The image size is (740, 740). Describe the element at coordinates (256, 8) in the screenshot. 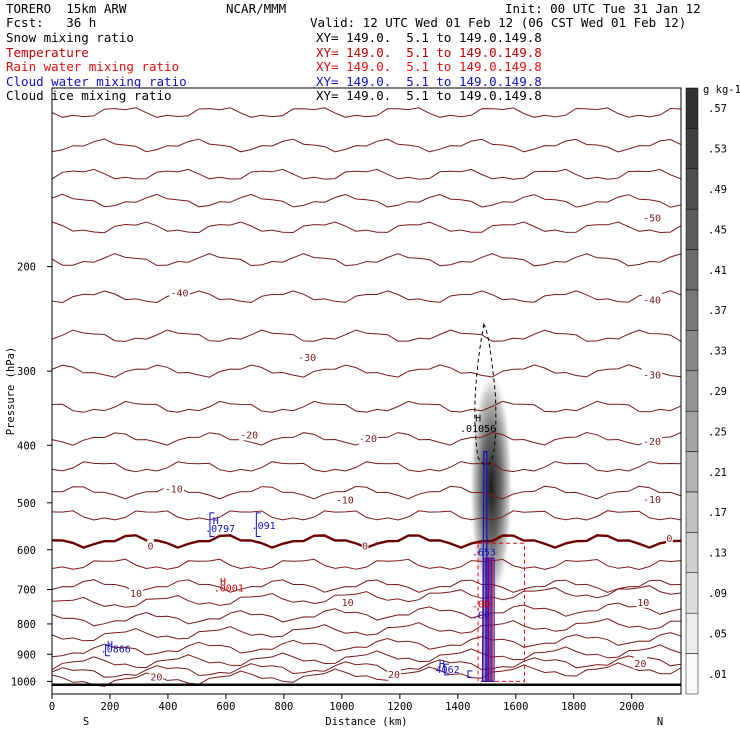

I see `source-label: NCAR/MMM` at that location.